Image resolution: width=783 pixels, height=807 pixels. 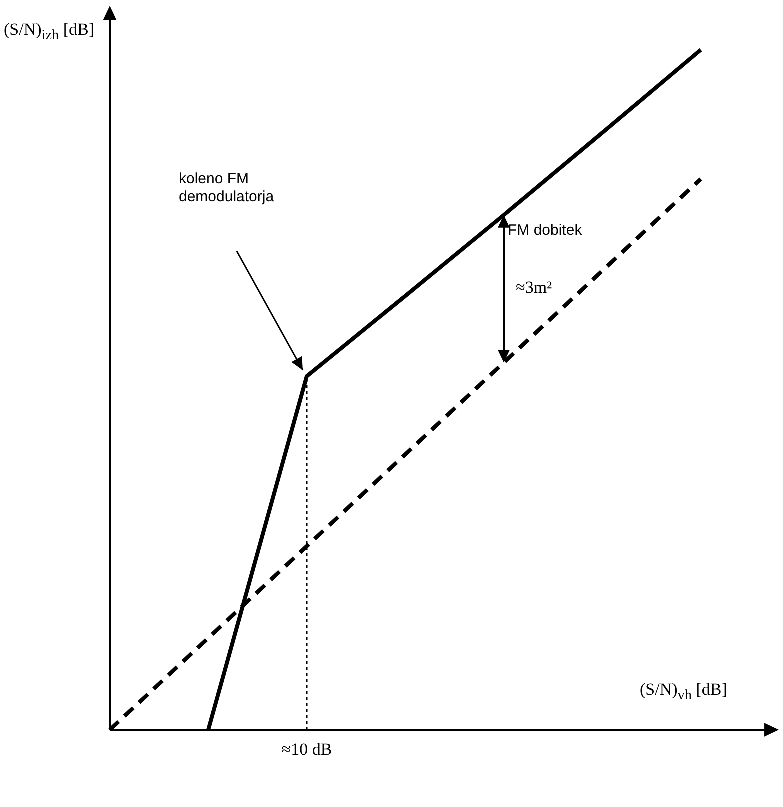 I want to click on text: ≈10 dB, so click(x=307, y=749).